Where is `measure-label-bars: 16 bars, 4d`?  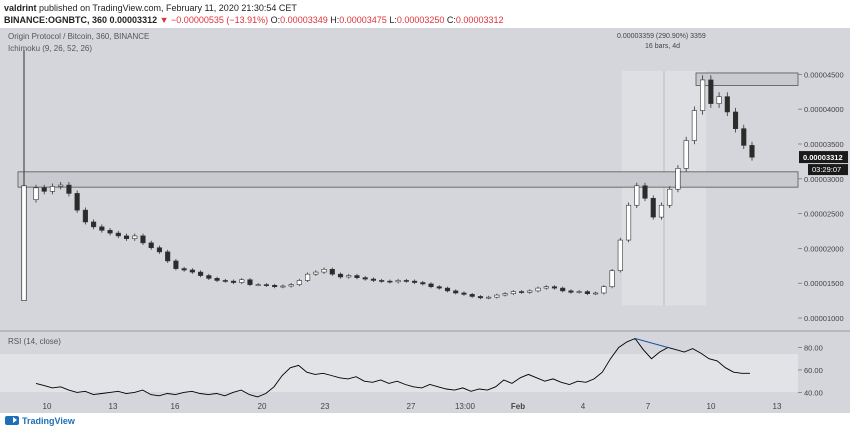
measure-label-bars: 16 bars, 4d is located at coordinates (662, 46).